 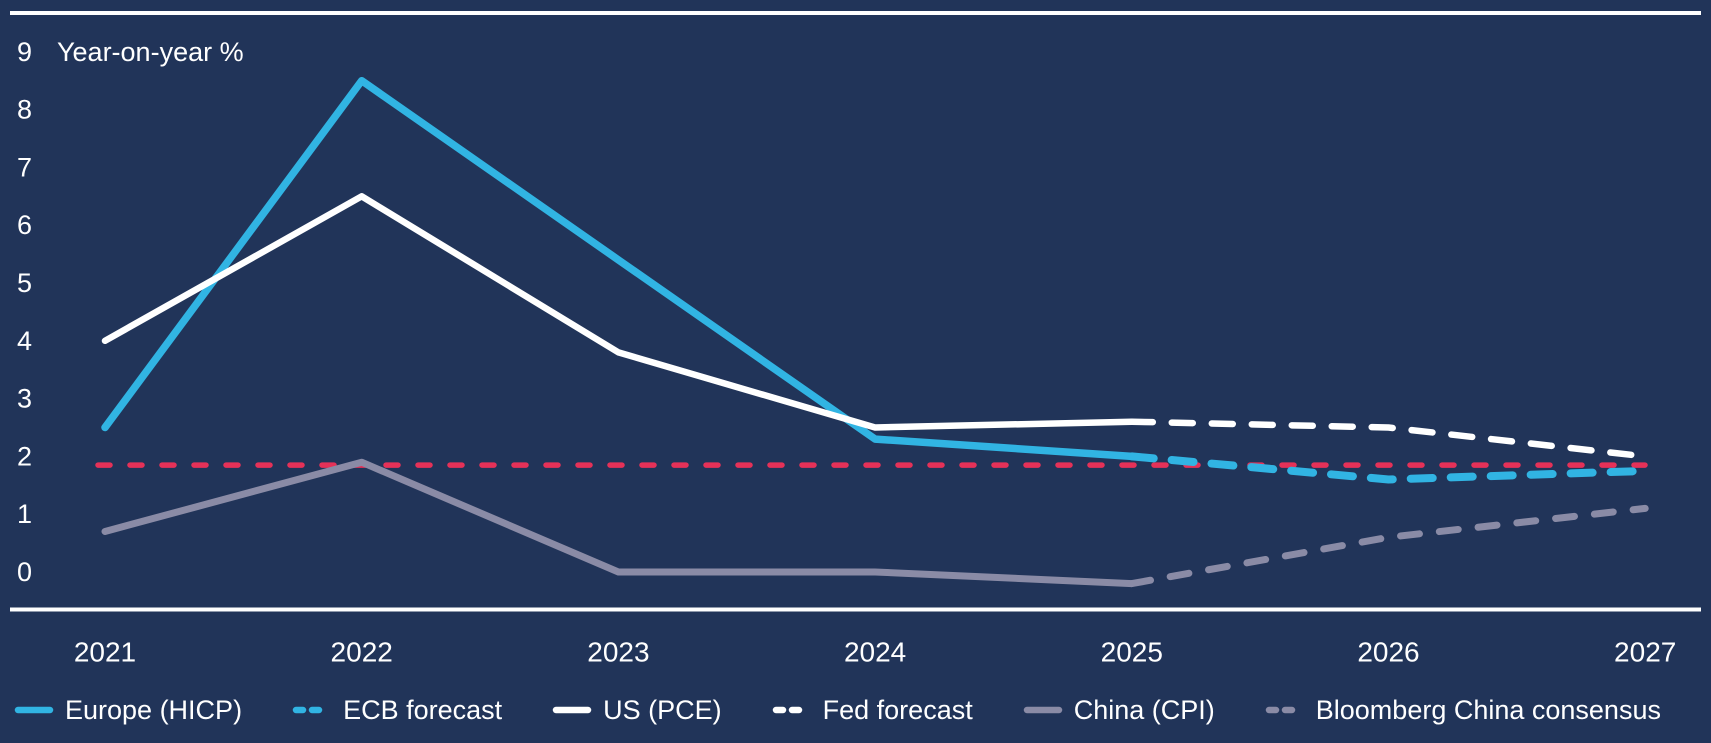 What do you see at coordinates (154, 709) in the screenshot?
I see `legend-label: Europe (HICP)` at bounding box center [154, 709].